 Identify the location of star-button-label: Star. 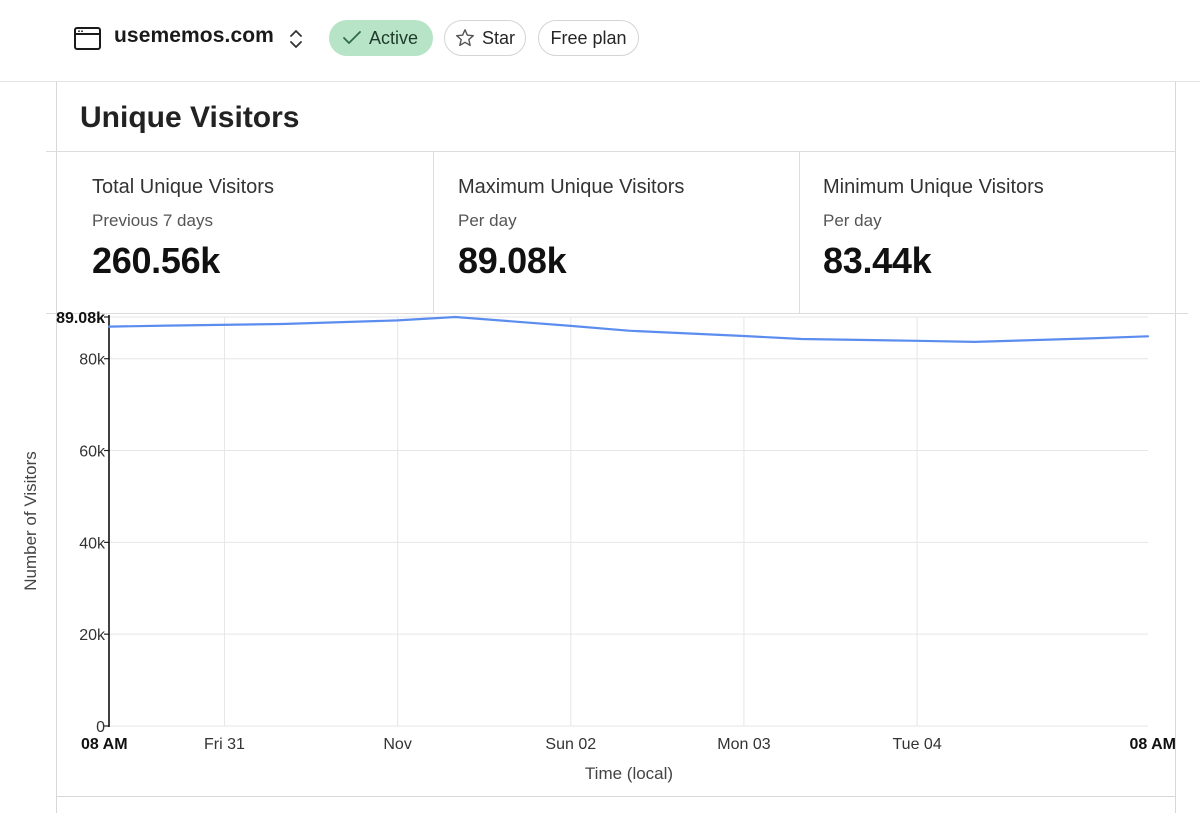
(499, 37).